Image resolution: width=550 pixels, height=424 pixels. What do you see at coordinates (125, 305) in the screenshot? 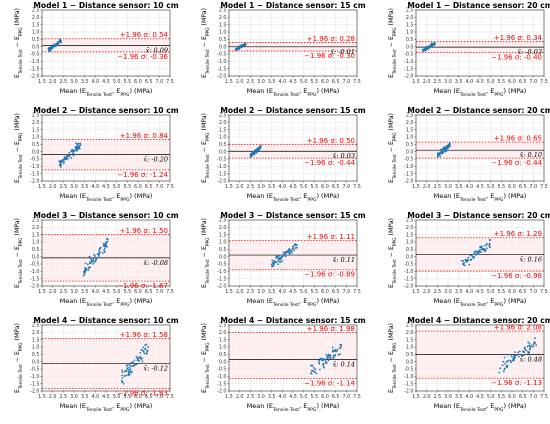
I see `x-axis-label-part: PPG` at bounding box center [125, 305].